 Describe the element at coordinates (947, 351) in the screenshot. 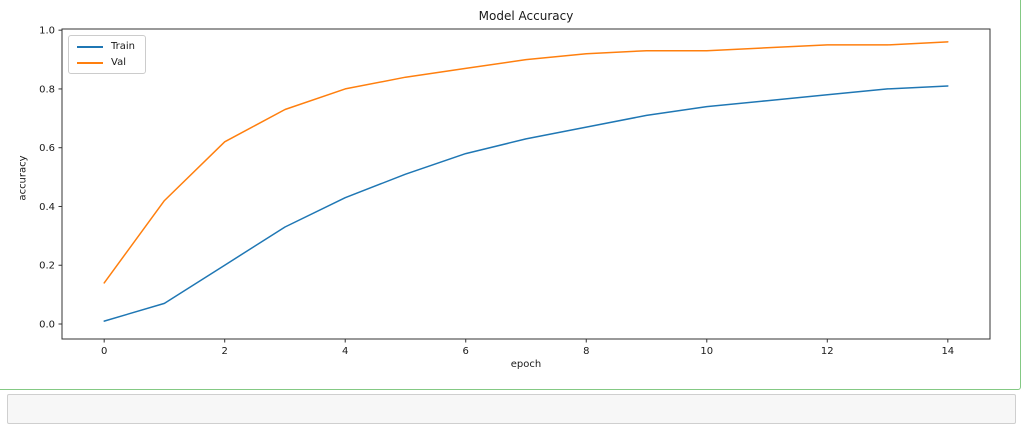

I see `x-tick-label: 14` at that location.